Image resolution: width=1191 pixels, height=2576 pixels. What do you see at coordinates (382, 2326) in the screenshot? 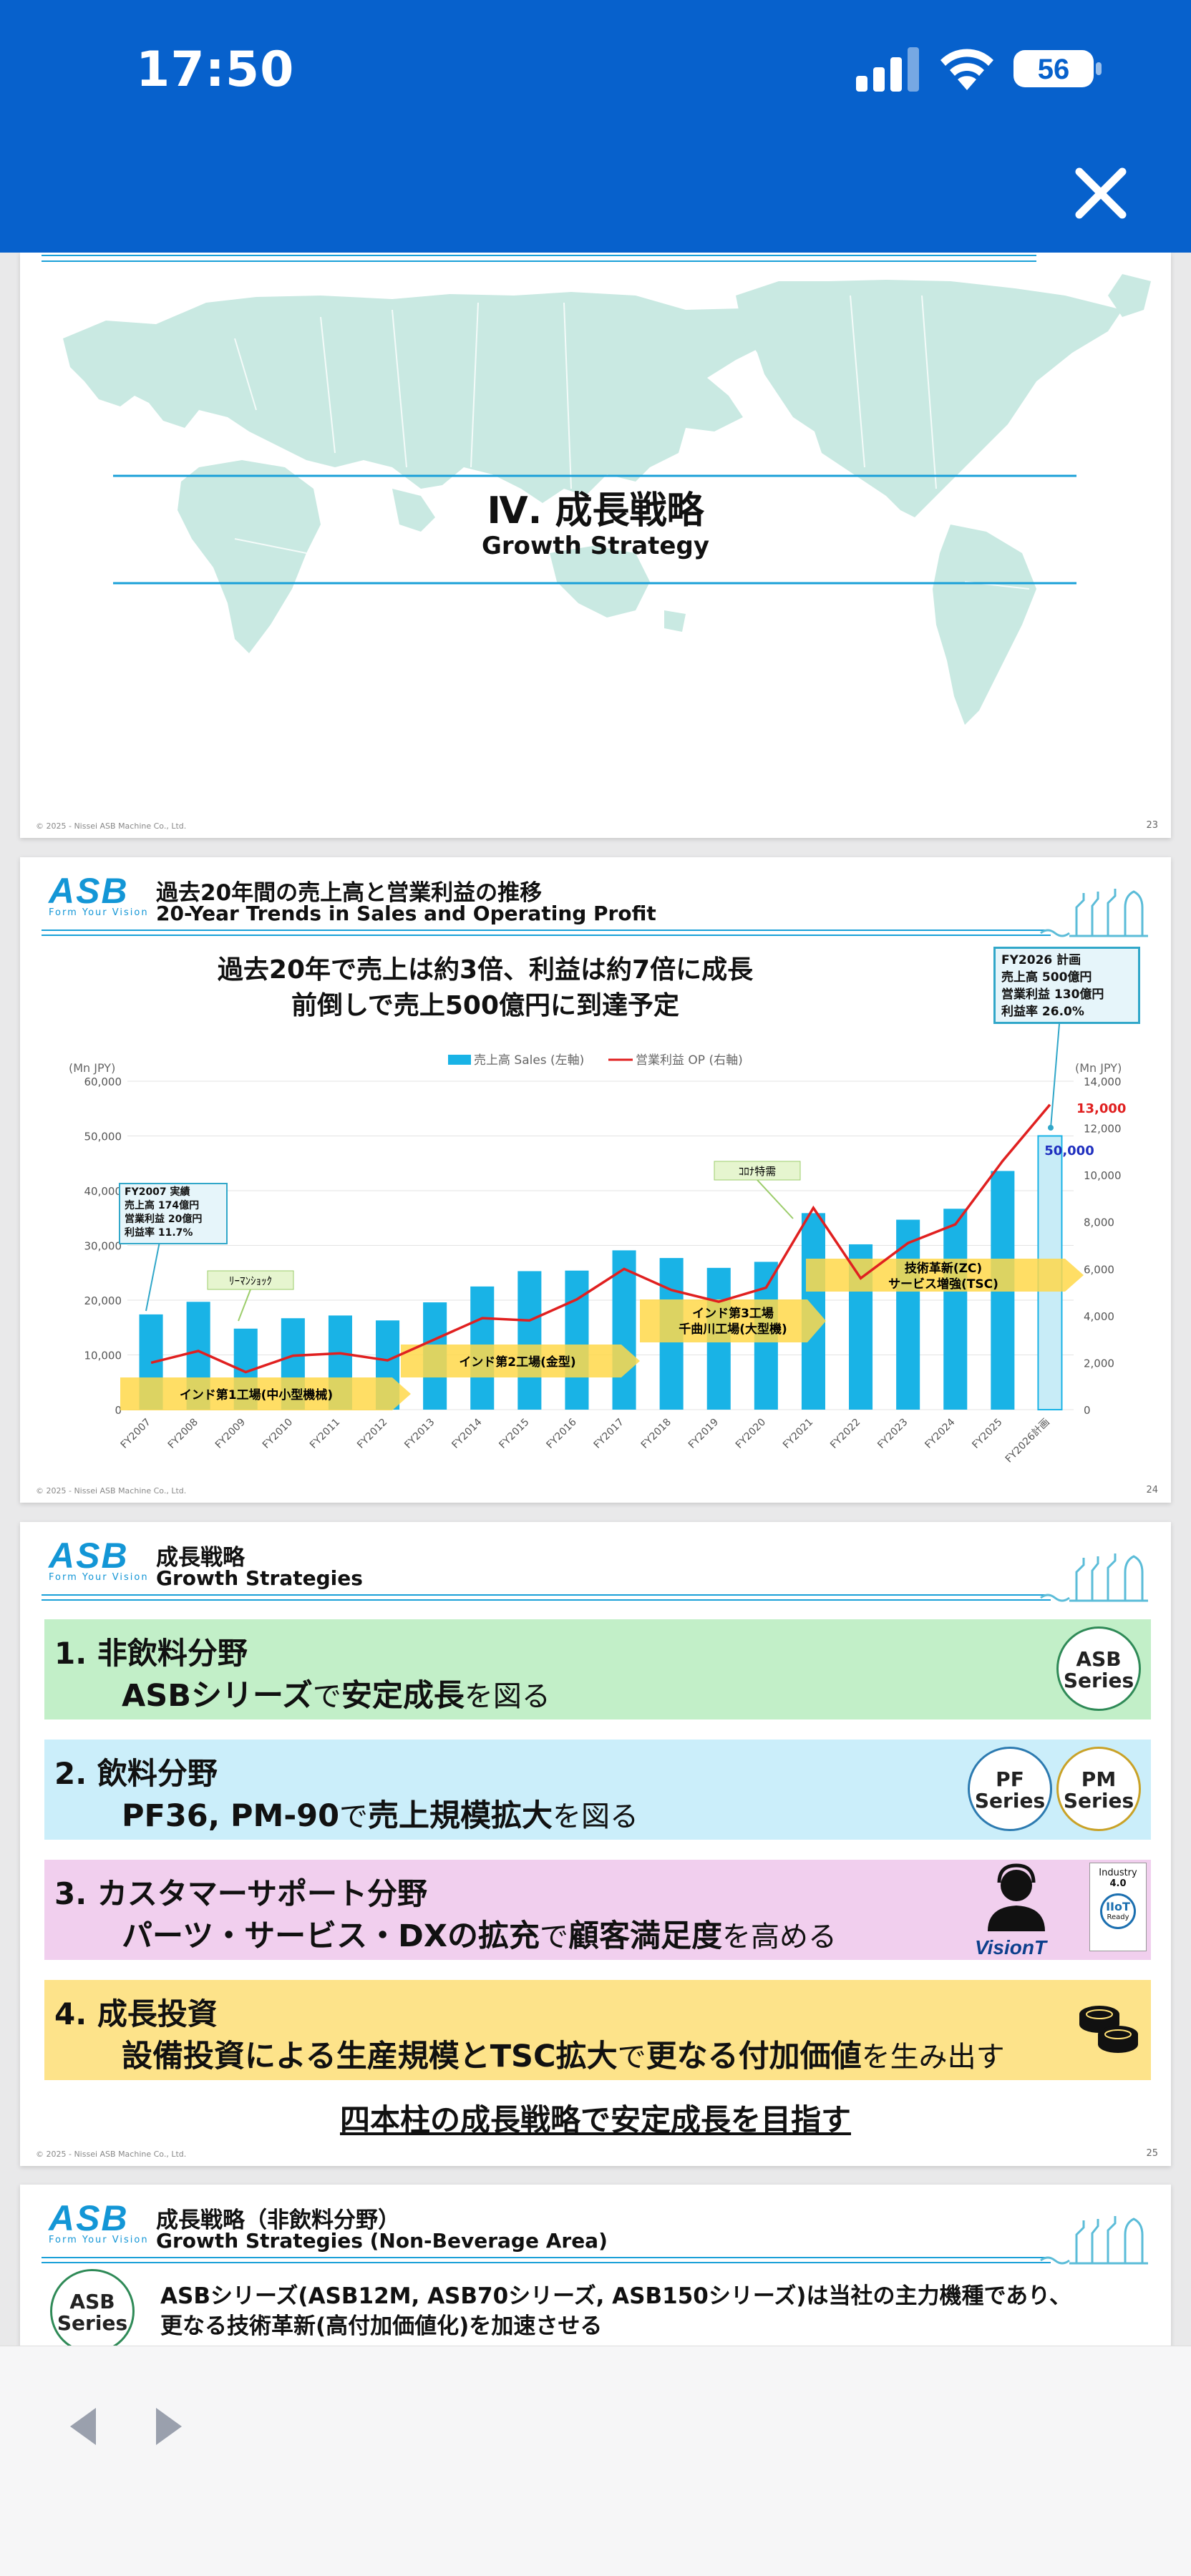
I see `slide-26-body-2: 更なる技術革新(高付加価値化)を加速させる` at bounding box center [382, 2326].